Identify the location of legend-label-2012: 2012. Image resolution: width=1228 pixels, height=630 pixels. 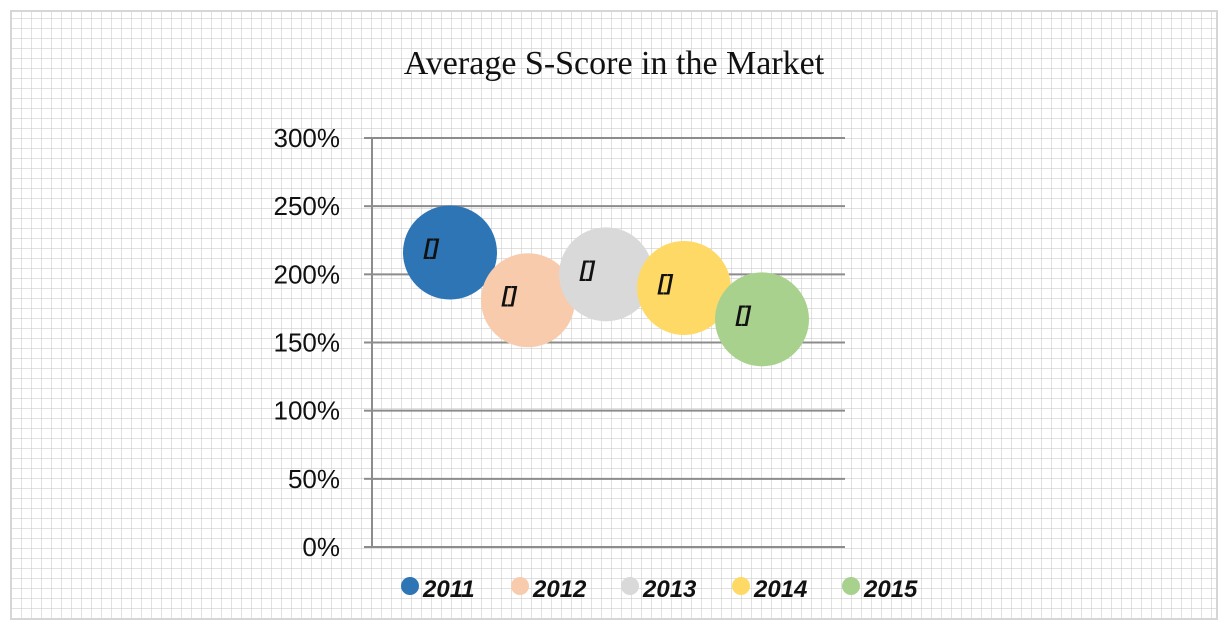
(559, 589).